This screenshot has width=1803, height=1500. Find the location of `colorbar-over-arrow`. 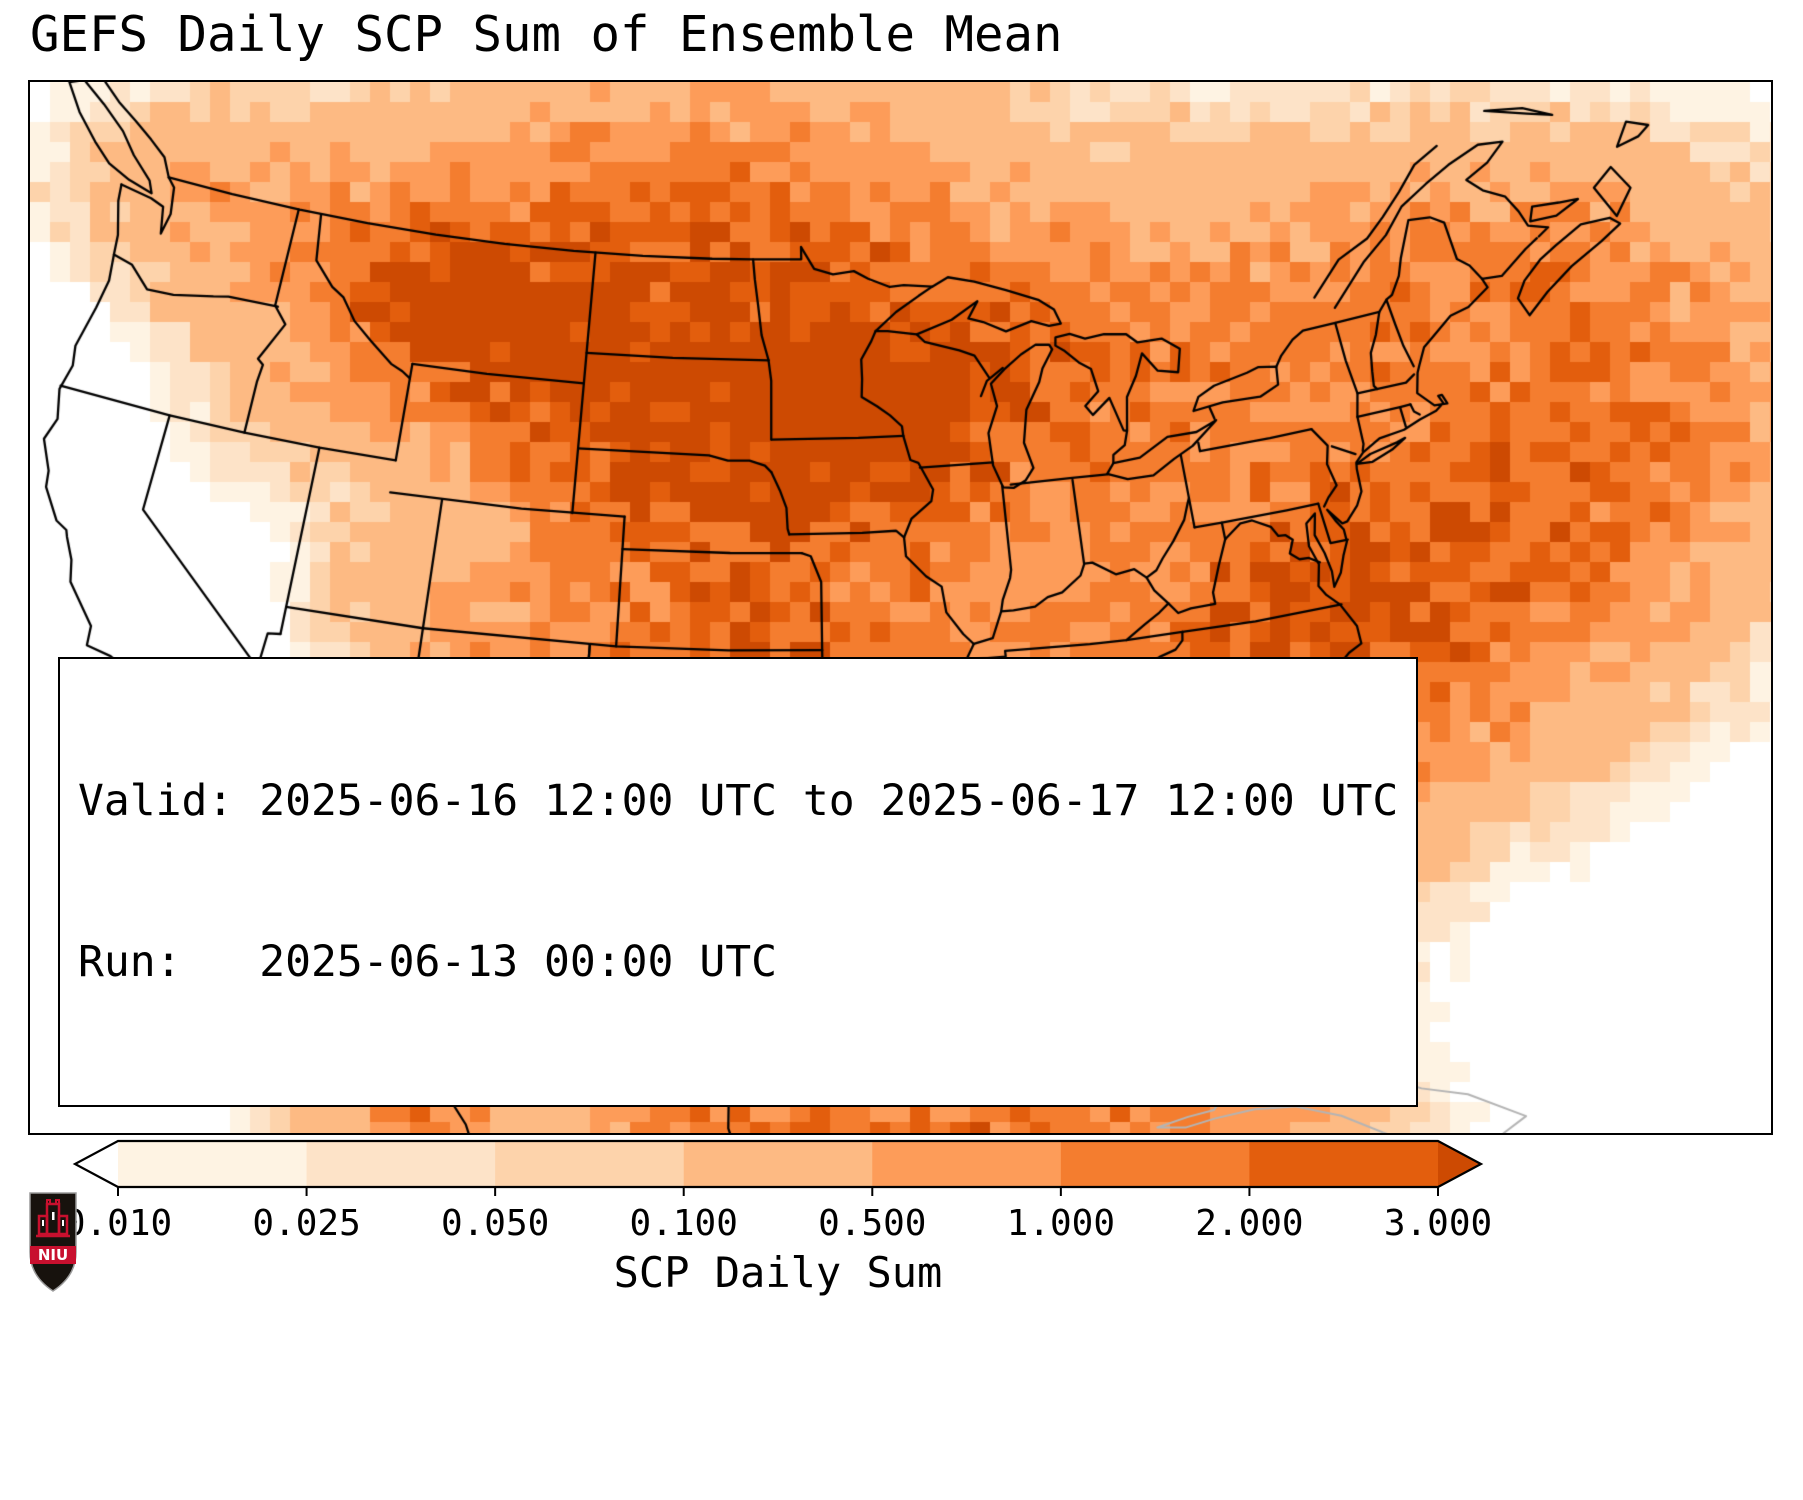

colorbar-over-arrow is located at coordinates (1459, 1164).